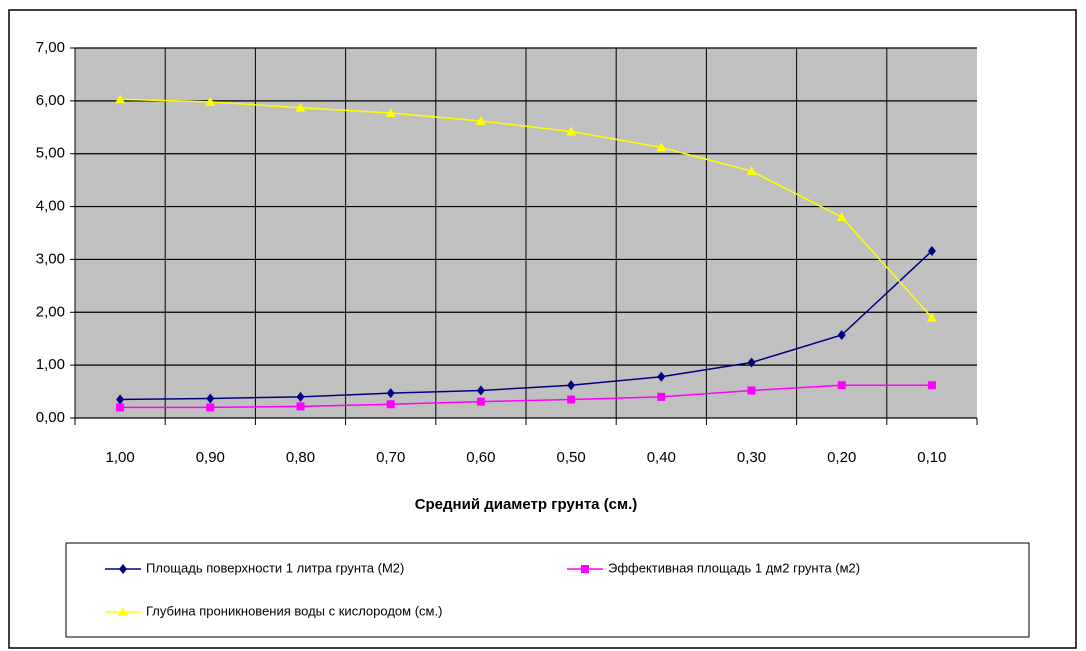  What do you see at coordinates (547, 590) in the screenshot?
I see `legend-box` at bounding box center [547, 590].